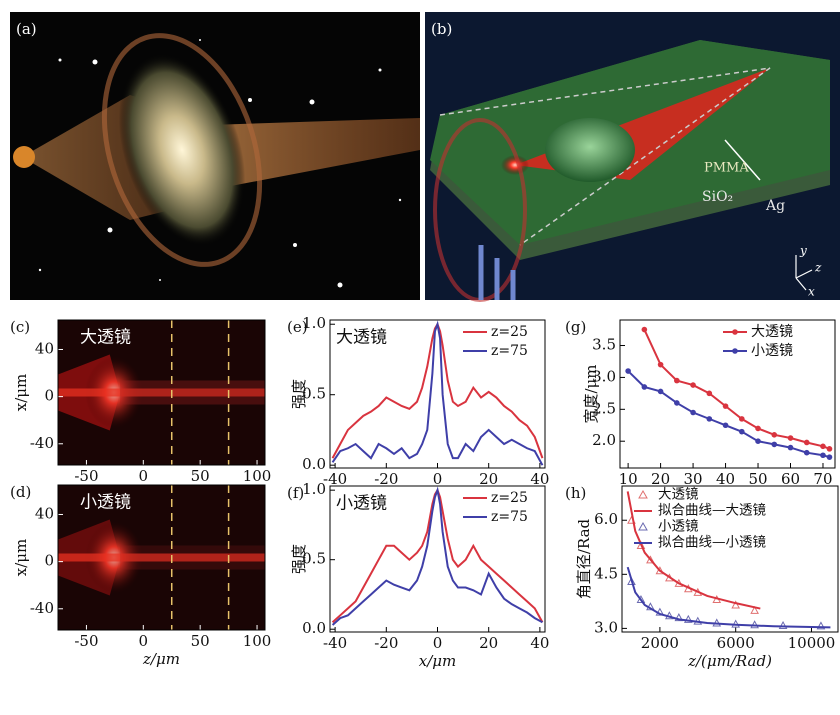 Image resolution: width=840 pixels, height=715 pixels. Describe the element at coordinates (20, 492) in the screenshot. I see `panel-label: (d)` at that location.